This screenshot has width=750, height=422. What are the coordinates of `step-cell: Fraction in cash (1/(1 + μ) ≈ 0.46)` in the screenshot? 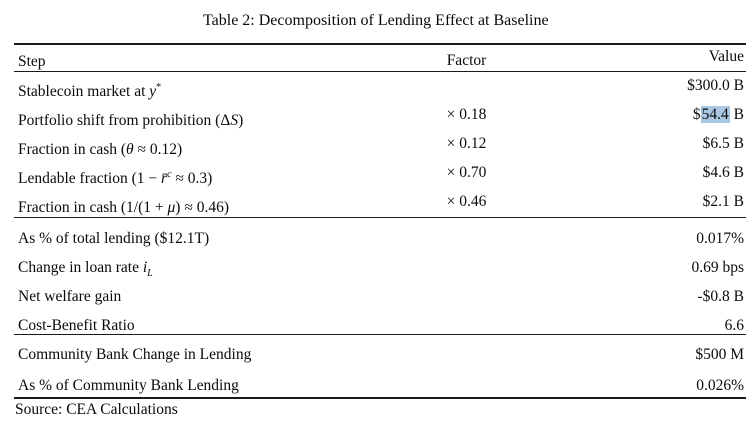 It's located at (199, 203).